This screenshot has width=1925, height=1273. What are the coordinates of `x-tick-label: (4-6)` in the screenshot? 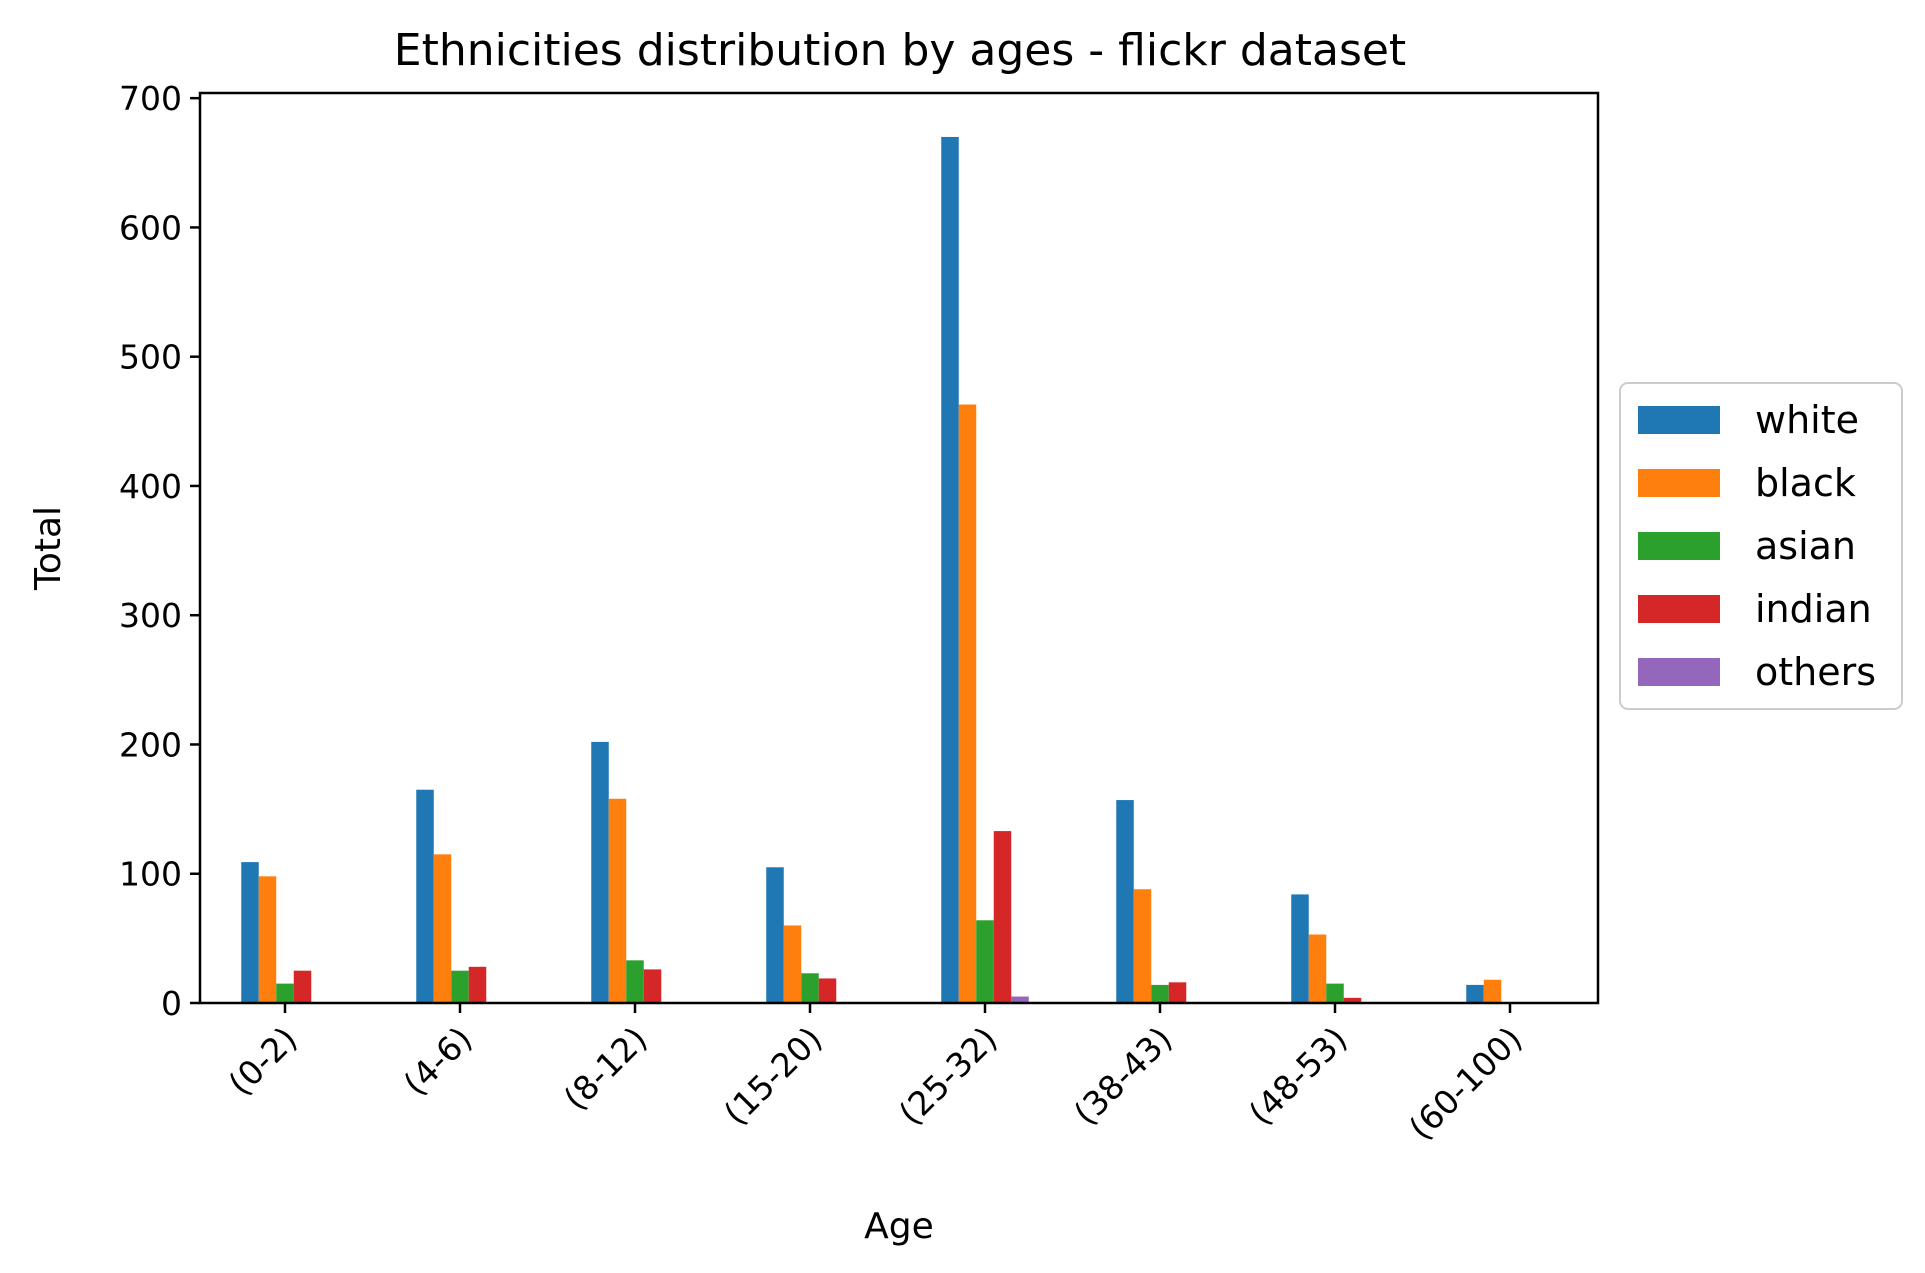 It's located at (438, 1061).